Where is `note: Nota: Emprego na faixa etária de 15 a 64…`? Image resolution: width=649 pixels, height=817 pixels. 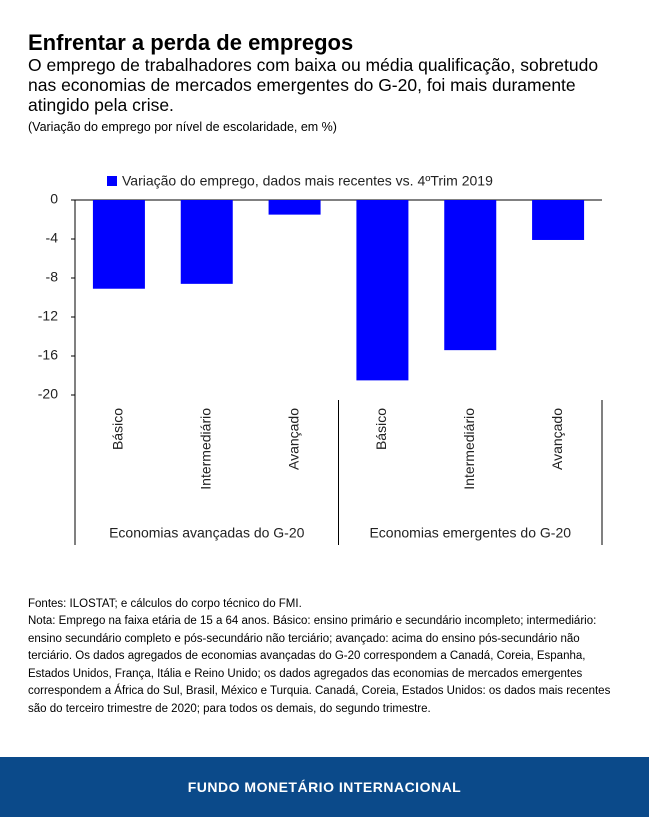 note: Nota: Emprego na faixa etária de 15 a 64… is located at coordinates (319, 665).